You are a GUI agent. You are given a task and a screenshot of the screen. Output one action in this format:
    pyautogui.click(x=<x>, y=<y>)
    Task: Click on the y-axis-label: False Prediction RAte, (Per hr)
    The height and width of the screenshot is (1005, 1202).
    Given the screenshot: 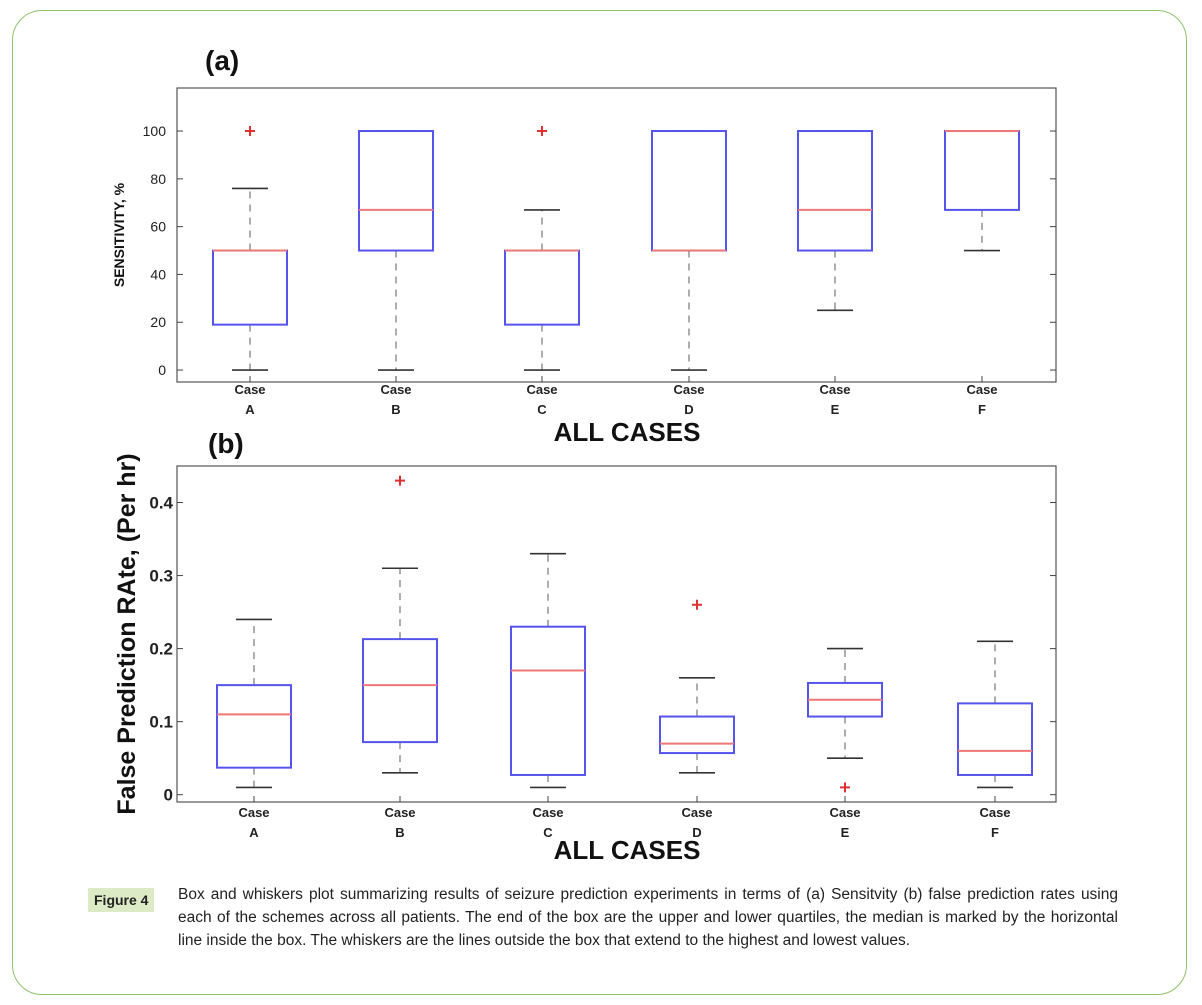 What is the action you would take?
    pyautogui.click(x=127, y=633)
    